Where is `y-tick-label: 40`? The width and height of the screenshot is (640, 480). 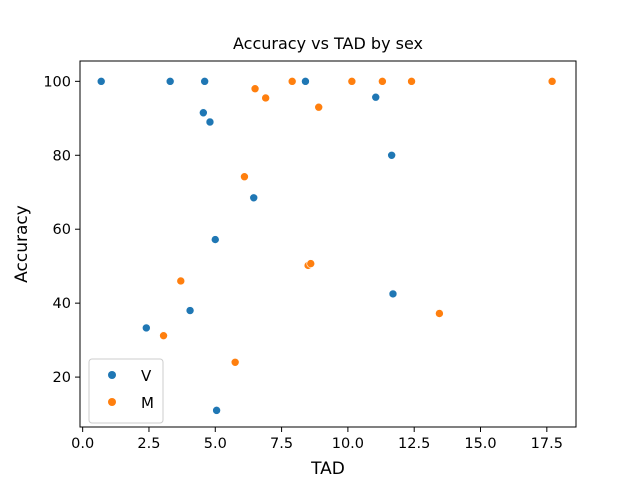
y-tick-label: 40 is located at coordinates (62, 304).